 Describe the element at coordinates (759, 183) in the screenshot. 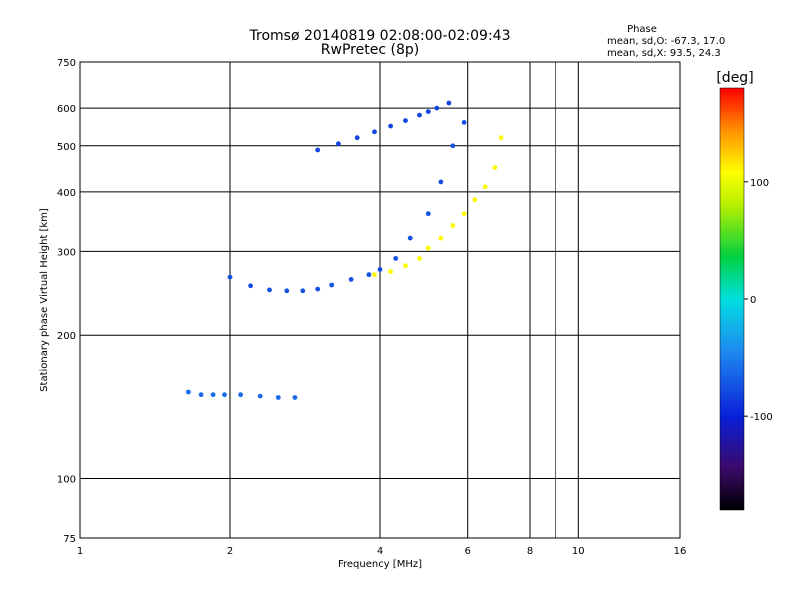

I see `colorbar-tick-label: 100` at that location.